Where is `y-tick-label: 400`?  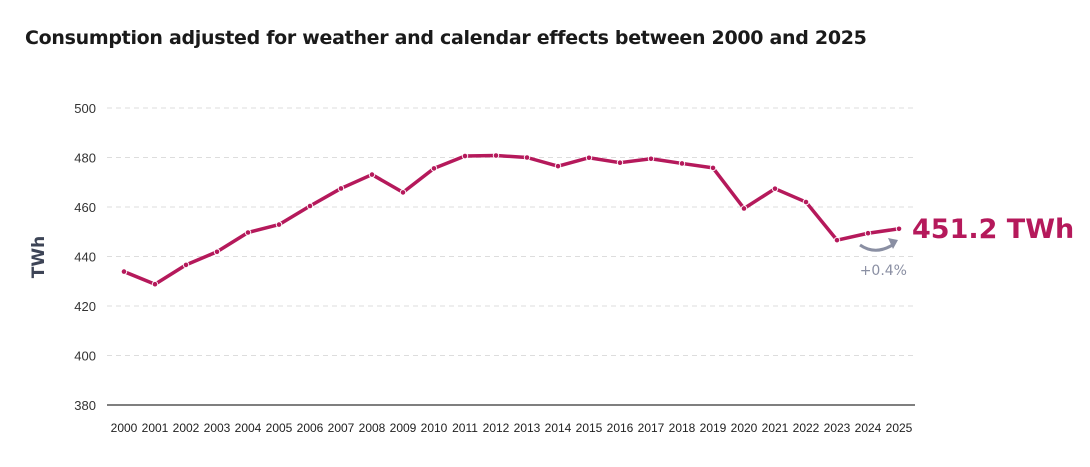 y-tick-label: 400 is located at coordinates (85, 356).